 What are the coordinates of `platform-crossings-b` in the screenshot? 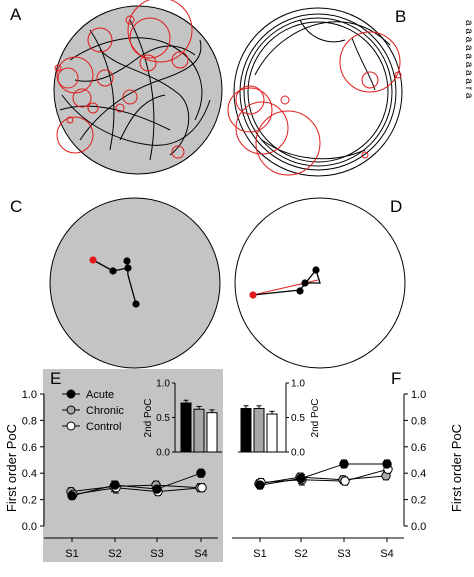 It's located at (314, 103).